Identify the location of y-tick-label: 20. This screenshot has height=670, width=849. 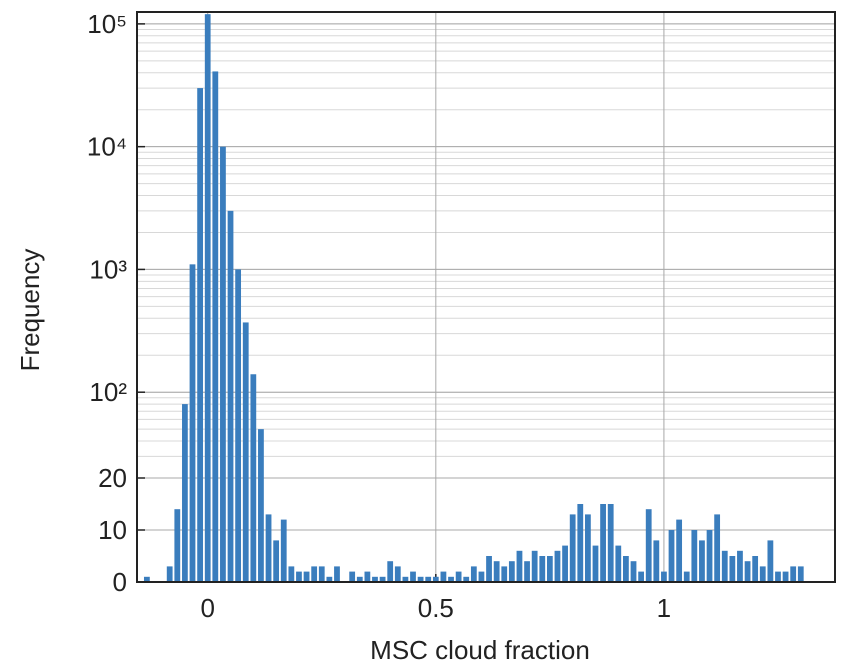
(112, 478).